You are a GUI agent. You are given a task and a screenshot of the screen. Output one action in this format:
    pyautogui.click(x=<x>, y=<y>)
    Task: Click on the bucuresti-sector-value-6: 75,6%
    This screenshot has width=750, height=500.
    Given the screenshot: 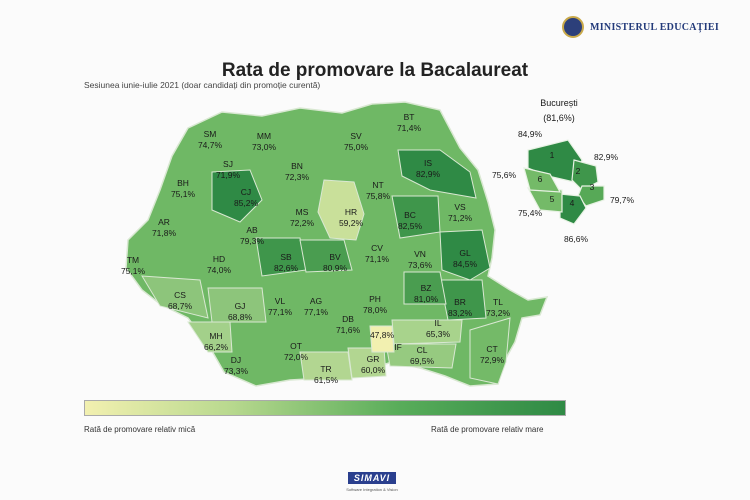 What is the action you would take?
    pyautogui.click(x=504, y=175)
    